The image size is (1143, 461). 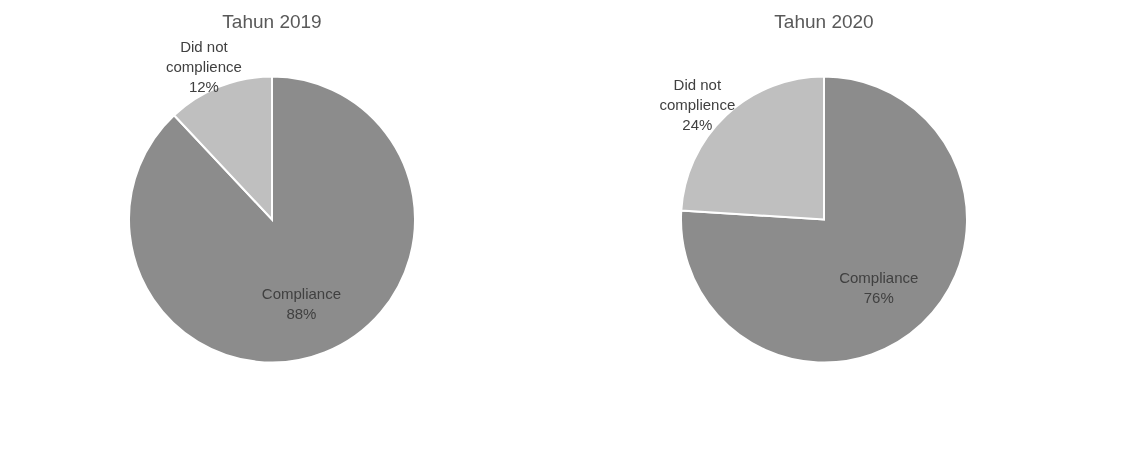 I want to click on data-label: 12%, so click(x=203, y=87).